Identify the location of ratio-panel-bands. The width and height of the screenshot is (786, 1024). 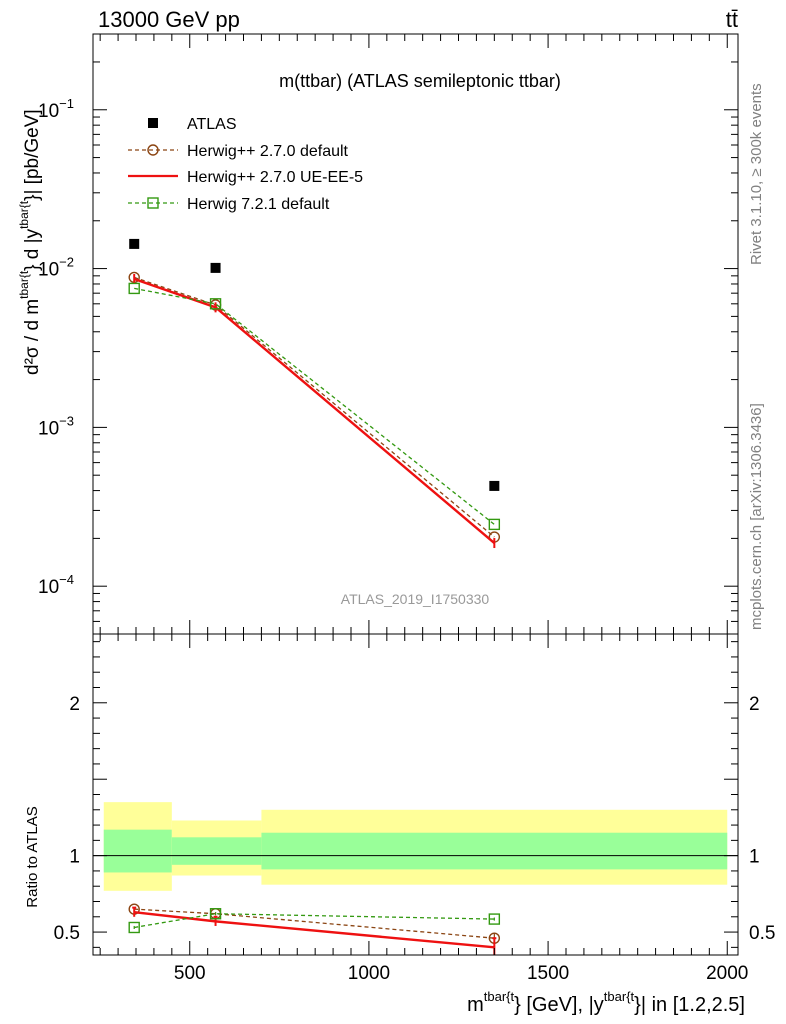
(415, 846).